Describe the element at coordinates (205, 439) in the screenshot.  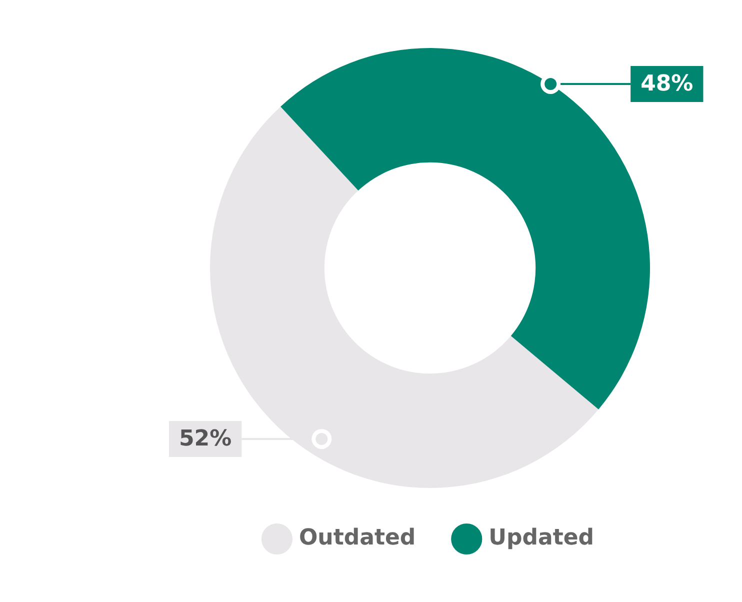
I see `data-label: 52%` at that location.